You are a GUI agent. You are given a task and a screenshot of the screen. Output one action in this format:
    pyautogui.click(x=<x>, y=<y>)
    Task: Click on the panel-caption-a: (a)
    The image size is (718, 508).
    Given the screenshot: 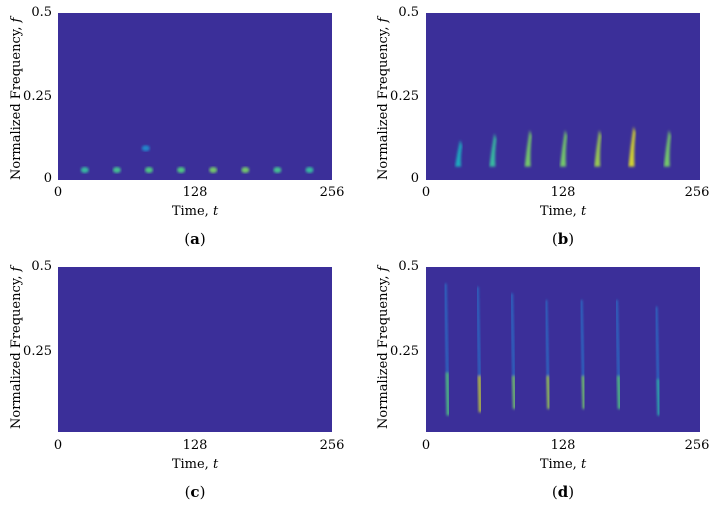 What is the action you would take?
    pyautogui.click(x=195, y=239)
    